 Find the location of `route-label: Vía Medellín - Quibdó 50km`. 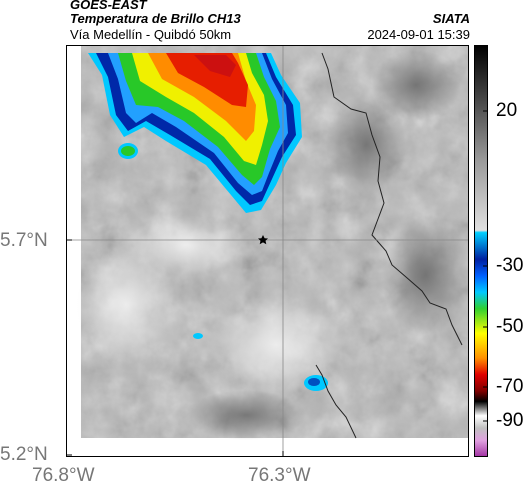

route-label: Vía Medellín - Quibdó 50km is located at coordinates (151, 34).